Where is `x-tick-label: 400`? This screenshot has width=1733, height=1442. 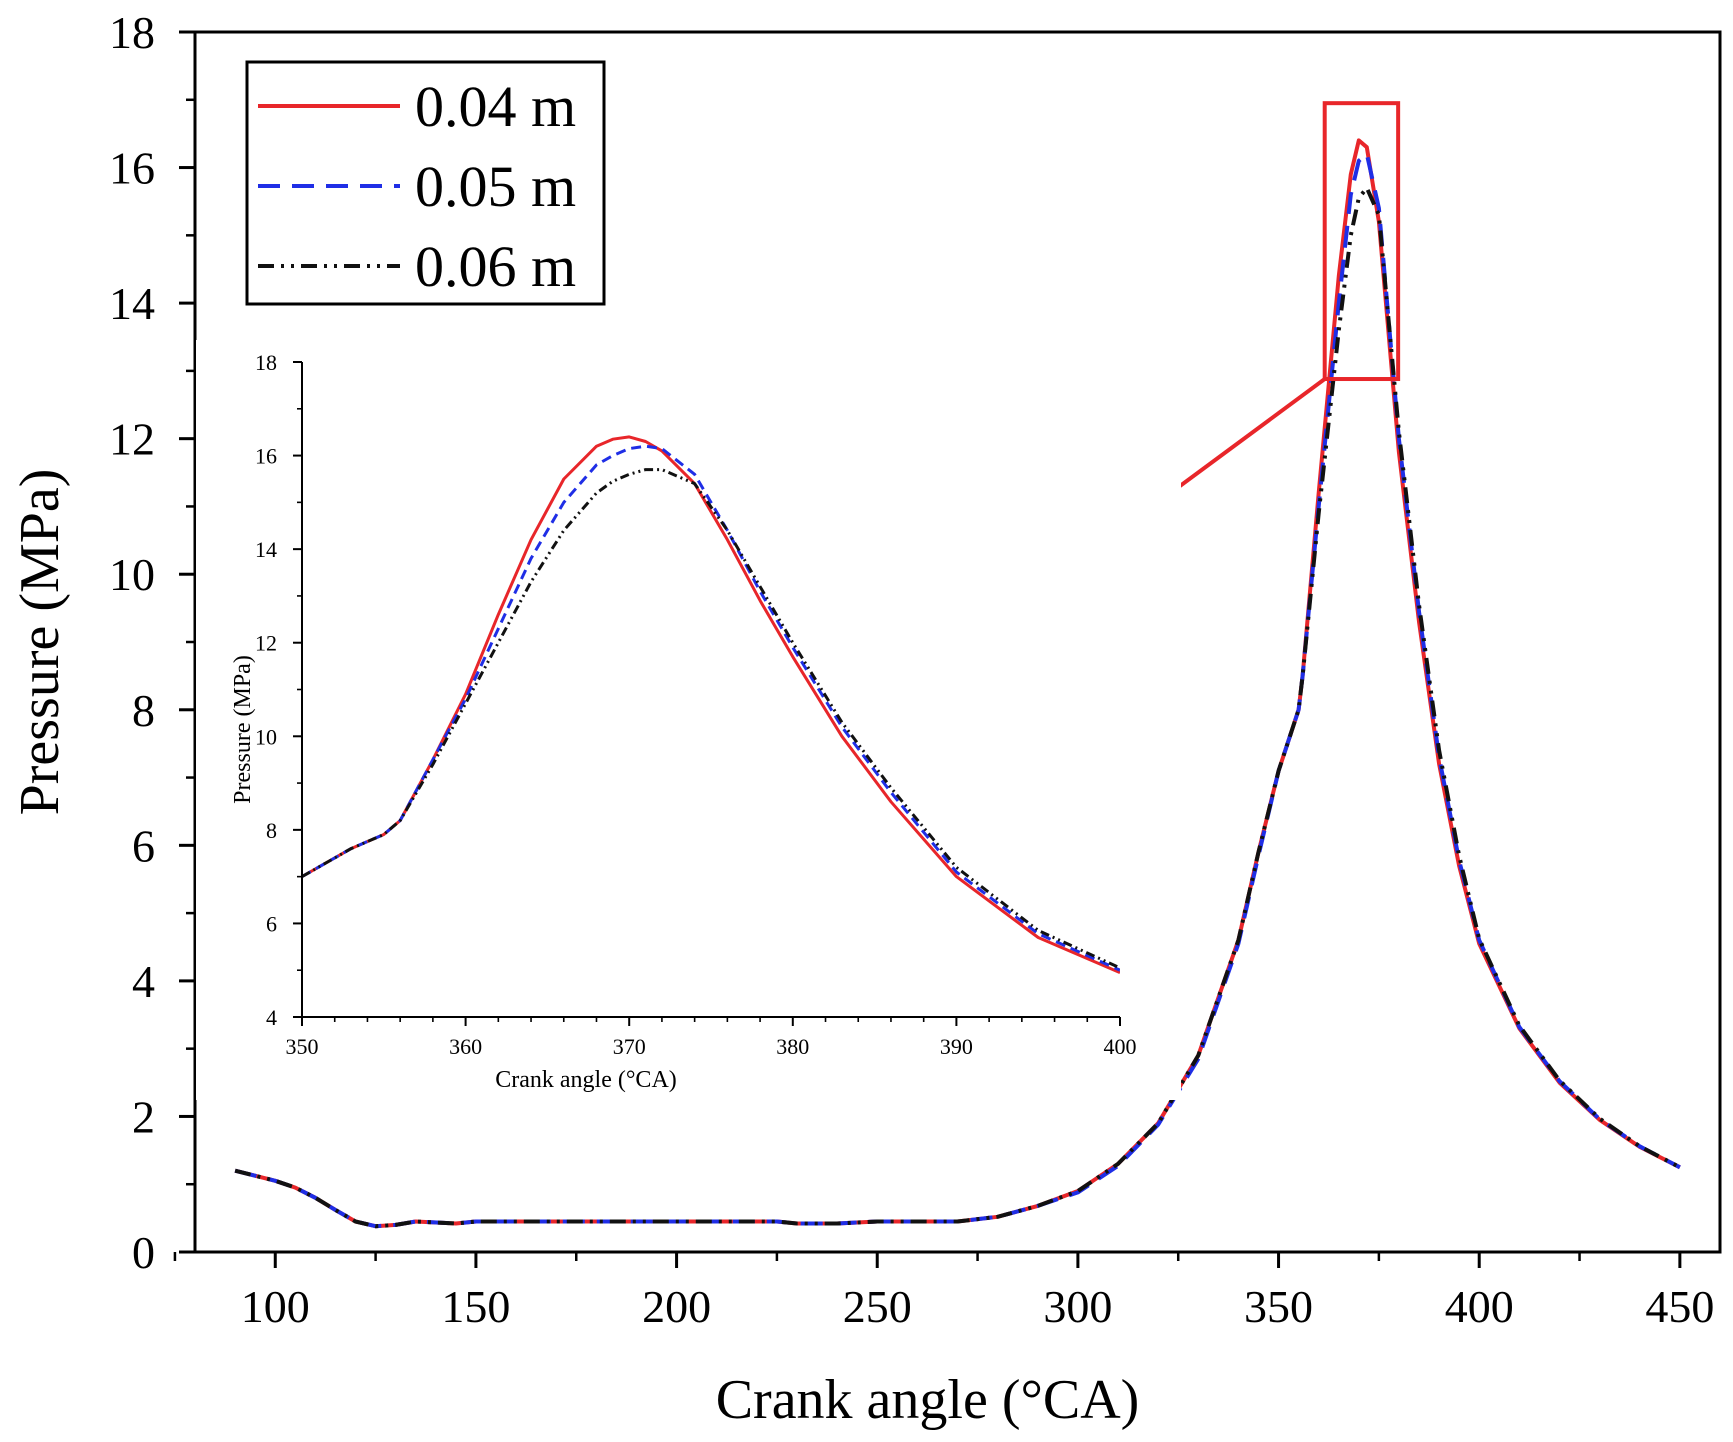 x-tick-label: 400 is located at coordinates (1479, 1306).